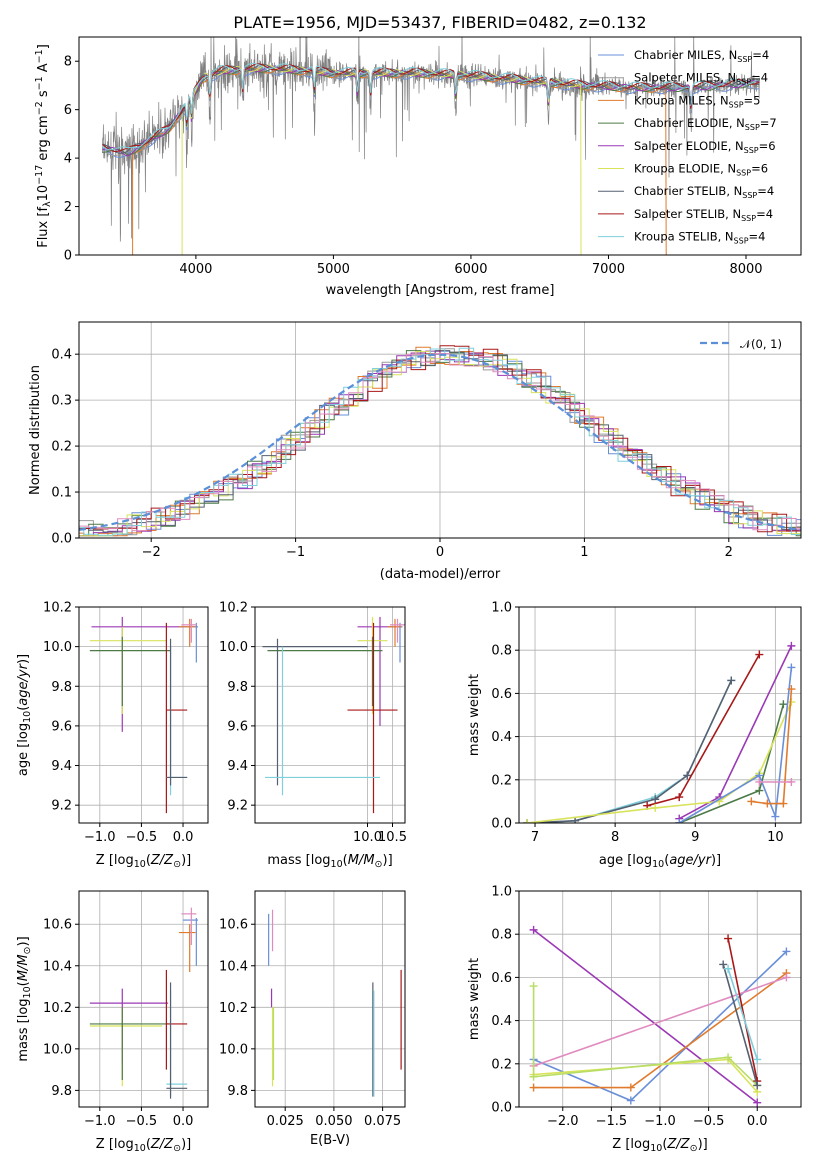  What do you see at coordinates (501, 935) in the screenshot?
I see `y-tick-label: 0.8` at bounding box center [501, 935].